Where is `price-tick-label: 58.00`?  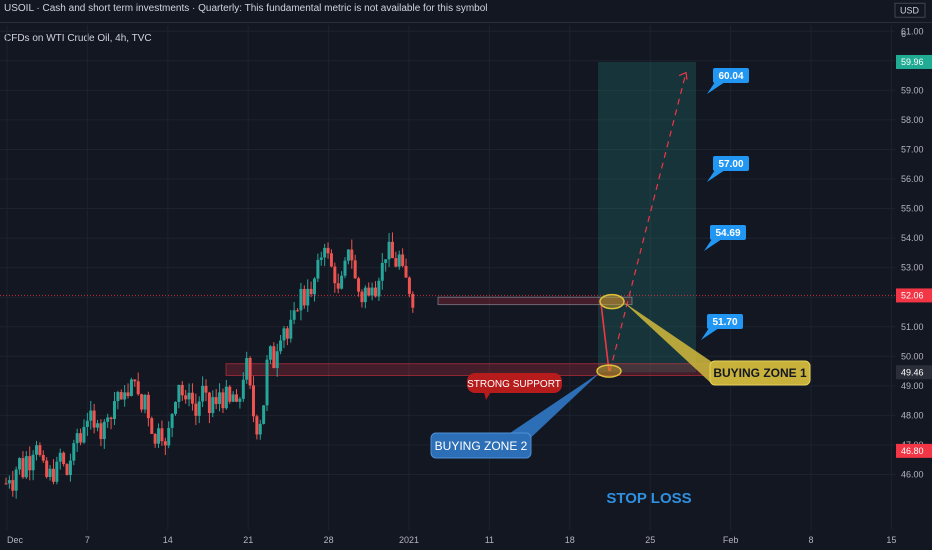
price-tick-label: 58.00 is located at coordinates (912, 120).